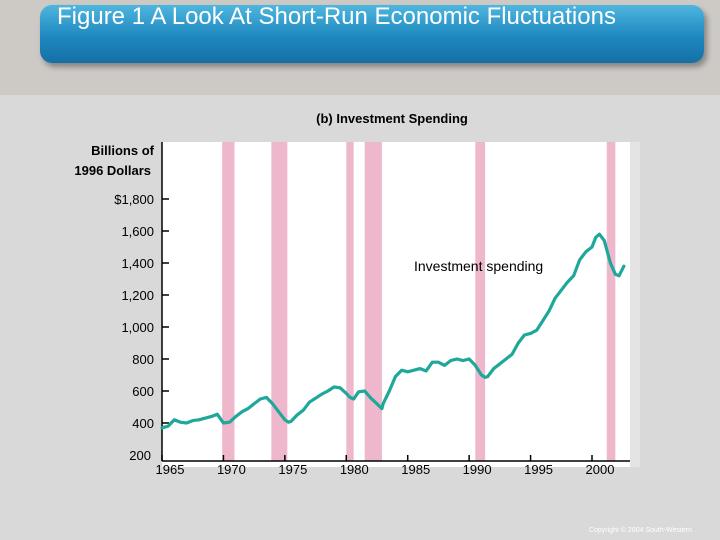 This screenshot has height=540, width=720. I want to click on x-tick-label-2000: 2000, so click(600, 469).